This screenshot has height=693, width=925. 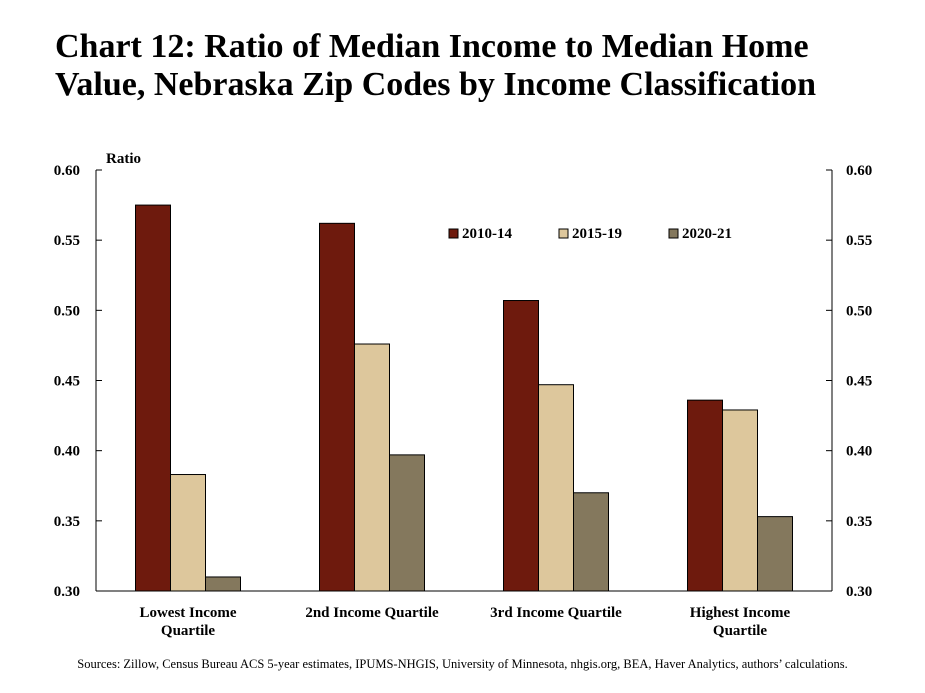 I want to click on left-y-tick-label: 0.30, so click(x=67, y=592).